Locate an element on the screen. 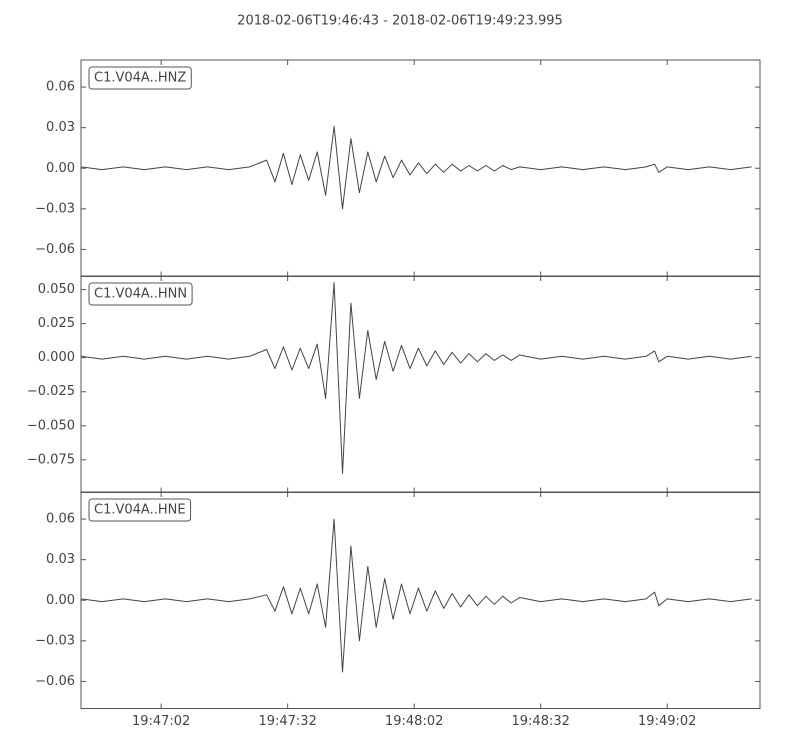 The image size is (800, 750). y-tick-label: 0.025 is located at coordinates (56, 323).